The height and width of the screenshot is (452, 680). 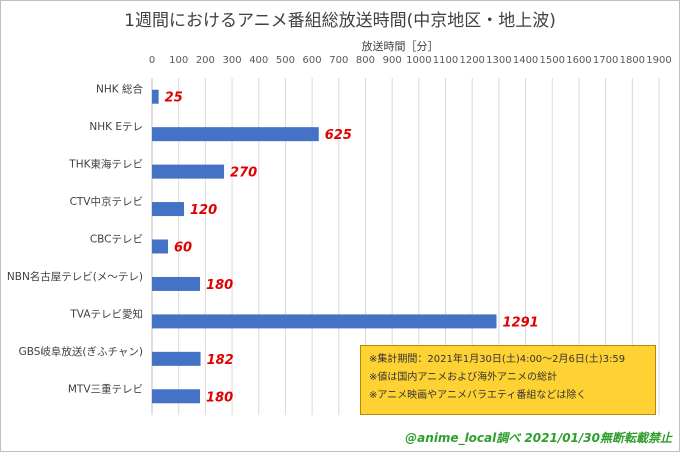 I want to click on category-label: CBCテレビ, so click(x=116, y=240).